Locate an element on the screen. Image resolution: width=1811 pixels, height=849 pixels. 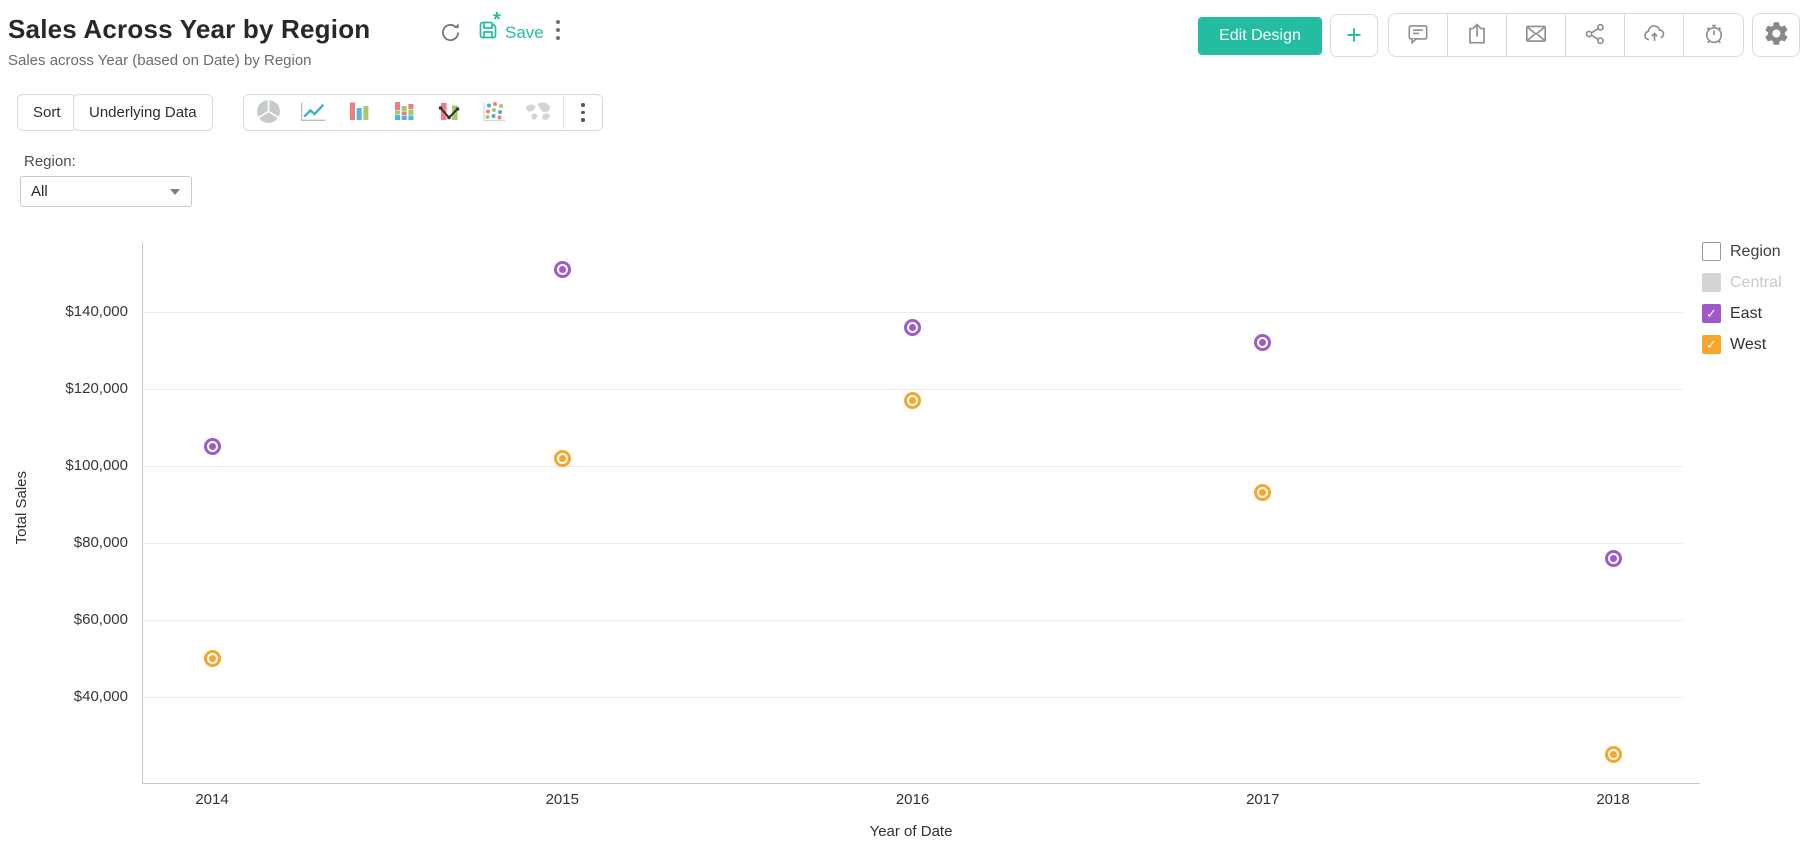
chart-type-map-button is located at coordinates (538, 112).